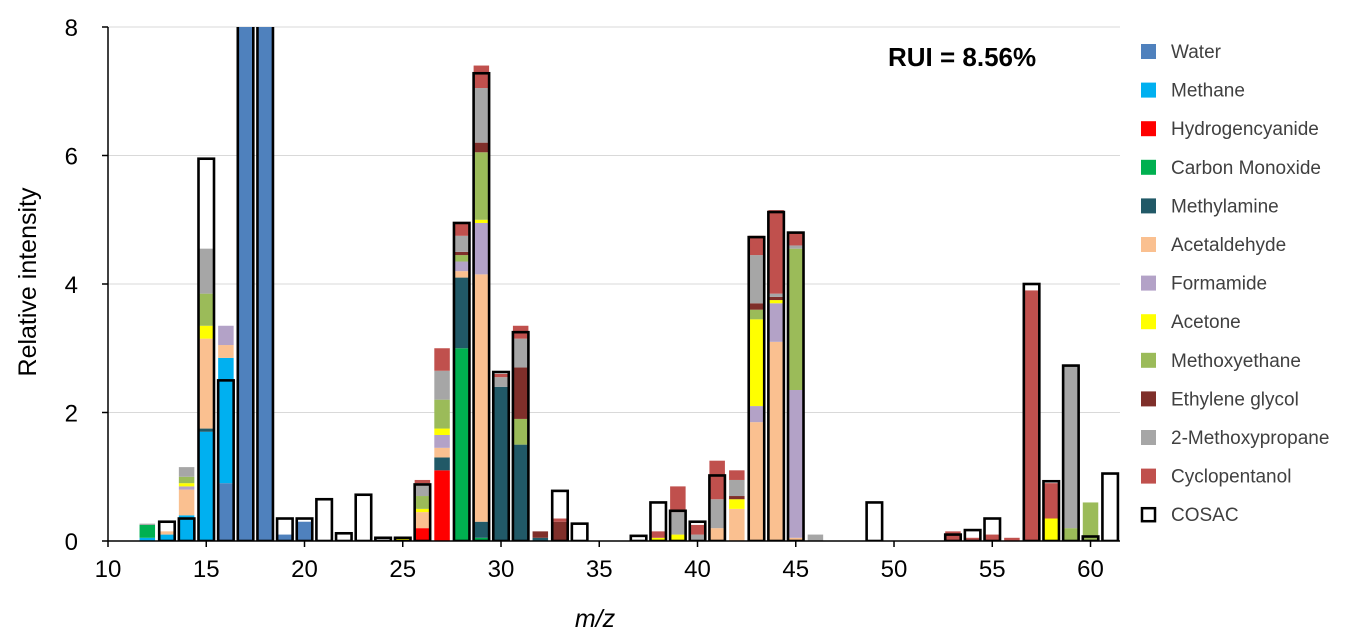  I want to click on x-tick-label: 60, so click(1090, 569).